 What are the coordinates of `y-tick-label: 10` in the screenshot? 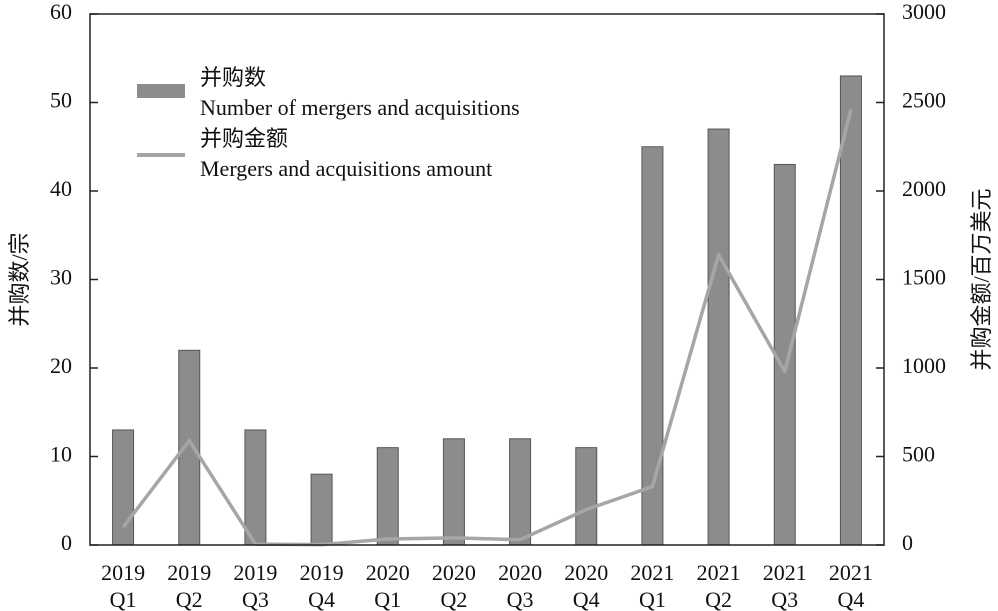 It's located at (61, 454).